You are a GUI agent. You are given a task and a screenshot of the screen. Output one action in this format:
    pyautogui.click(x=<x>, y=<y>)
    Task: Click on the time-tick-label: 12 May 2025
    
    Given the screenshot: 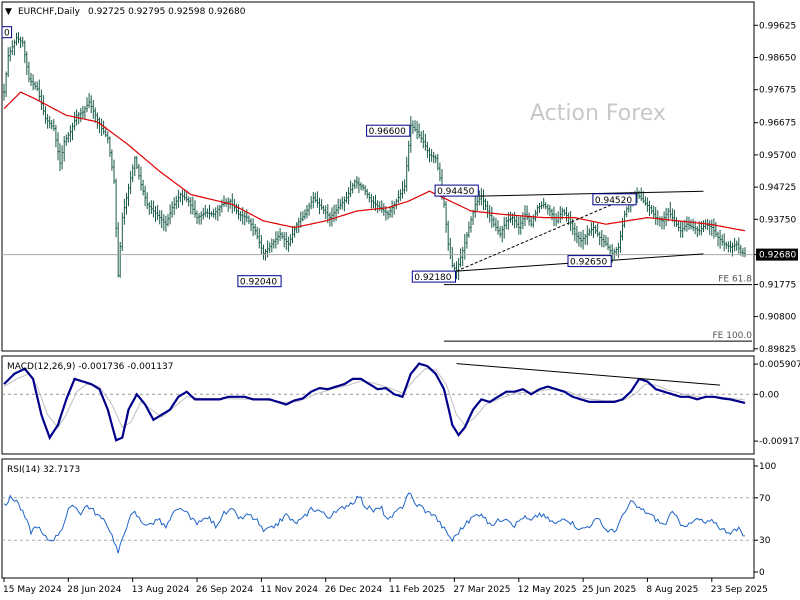 What is the action you would take?
    pyautogui.click(x=547, y=590)
    